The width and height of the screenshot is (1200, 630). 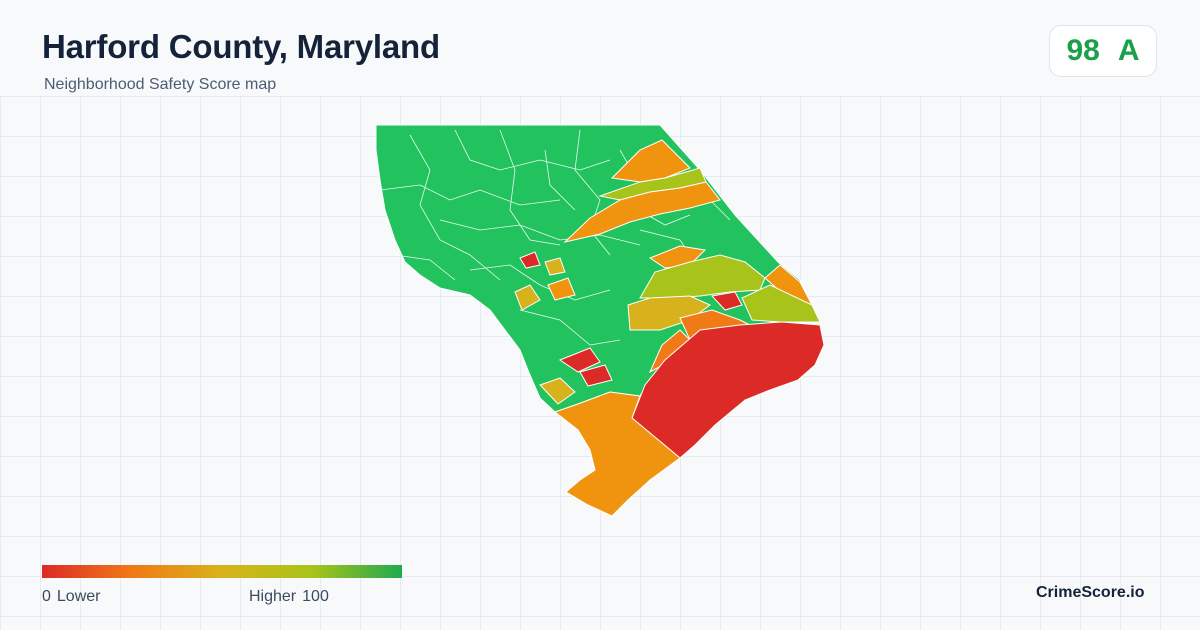 What do you see at coordinates (46, 596) in the screenshot?
I see `legend-low-value: 0` at bounding box center [46, 596].